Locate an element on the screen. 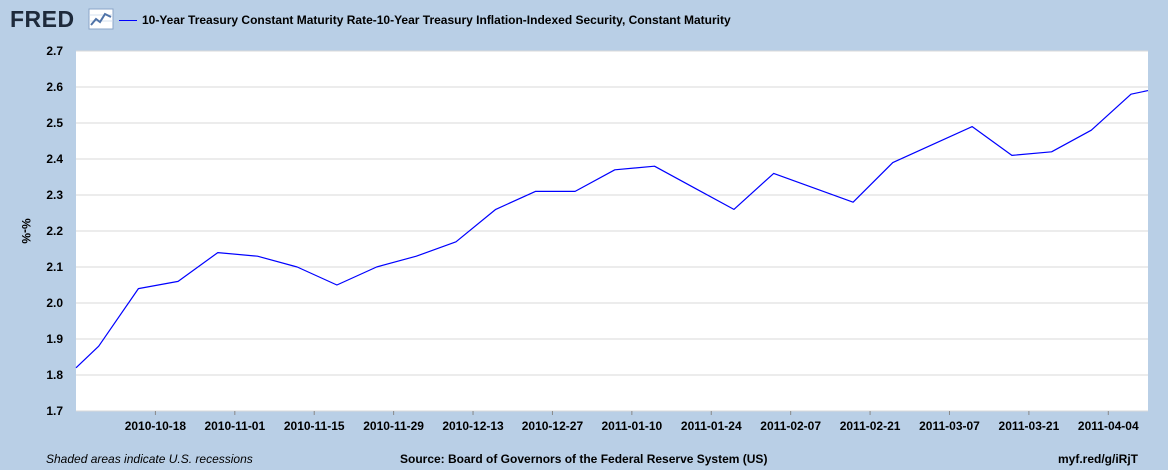 This screenshot has width=1168, height=470. x-tick-label: 2010-12-27 is located at coordinates (553, 426).